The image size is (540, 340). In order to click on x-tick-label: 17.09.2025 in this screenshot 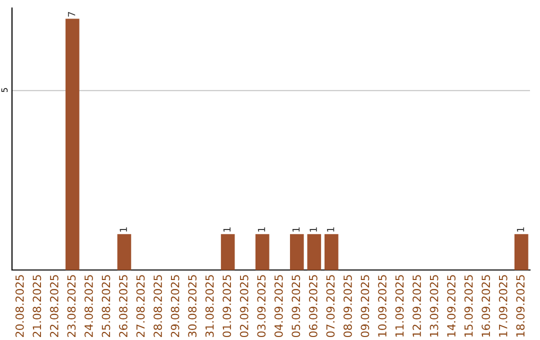, I will do `click(503, 306)`.